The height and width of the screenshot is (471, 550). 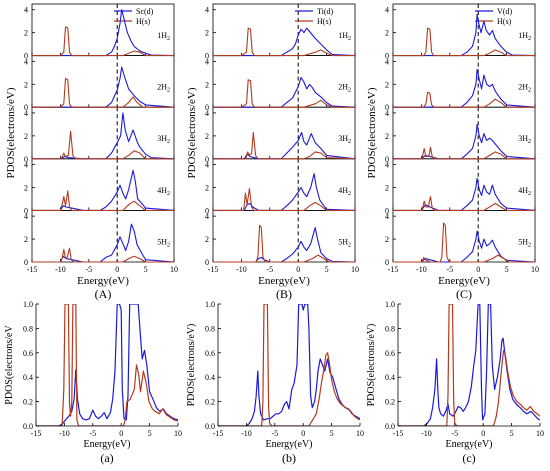 I want to click on legend-label: H(s), so click(x=504, y=21).